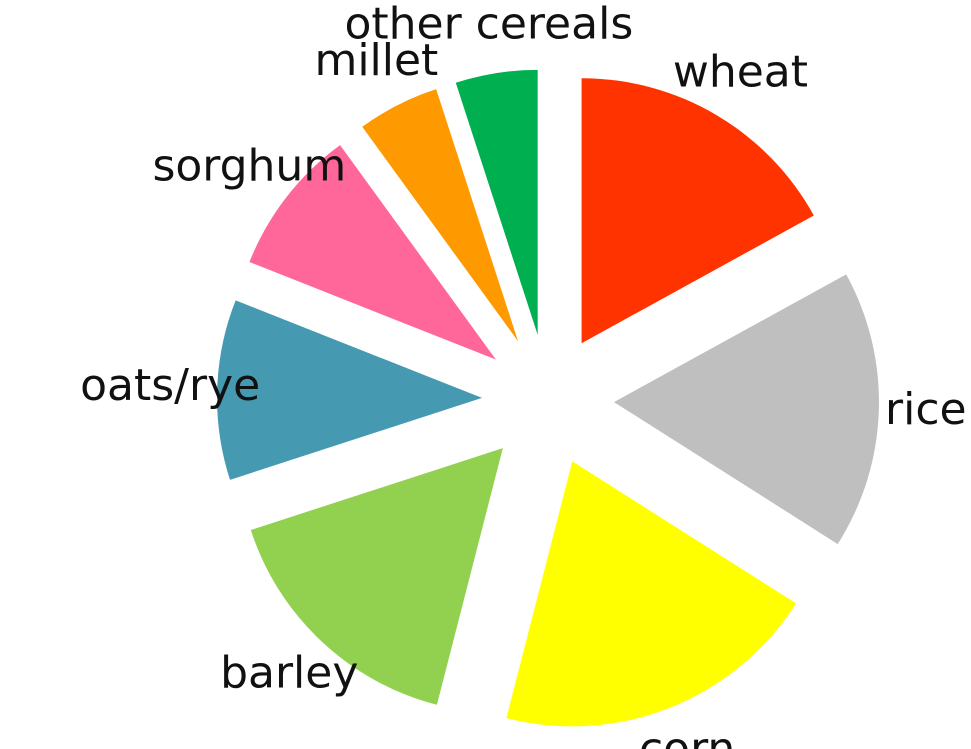 This screenshot has width=971, height=749. I want to click on slice-label: other cereals, so click(488, 25).